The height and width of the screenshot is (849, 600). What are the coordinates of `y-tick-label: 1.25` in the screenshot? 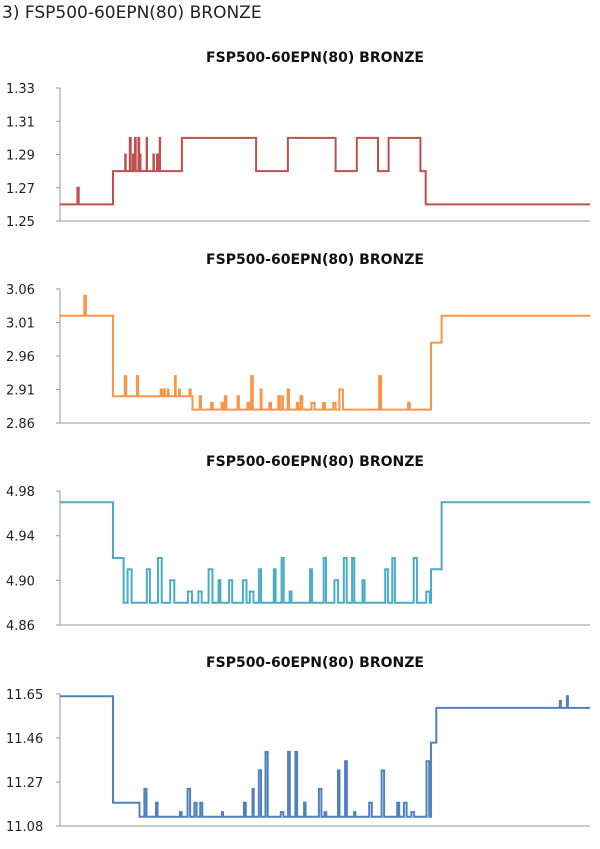 It's located at (20, 222).